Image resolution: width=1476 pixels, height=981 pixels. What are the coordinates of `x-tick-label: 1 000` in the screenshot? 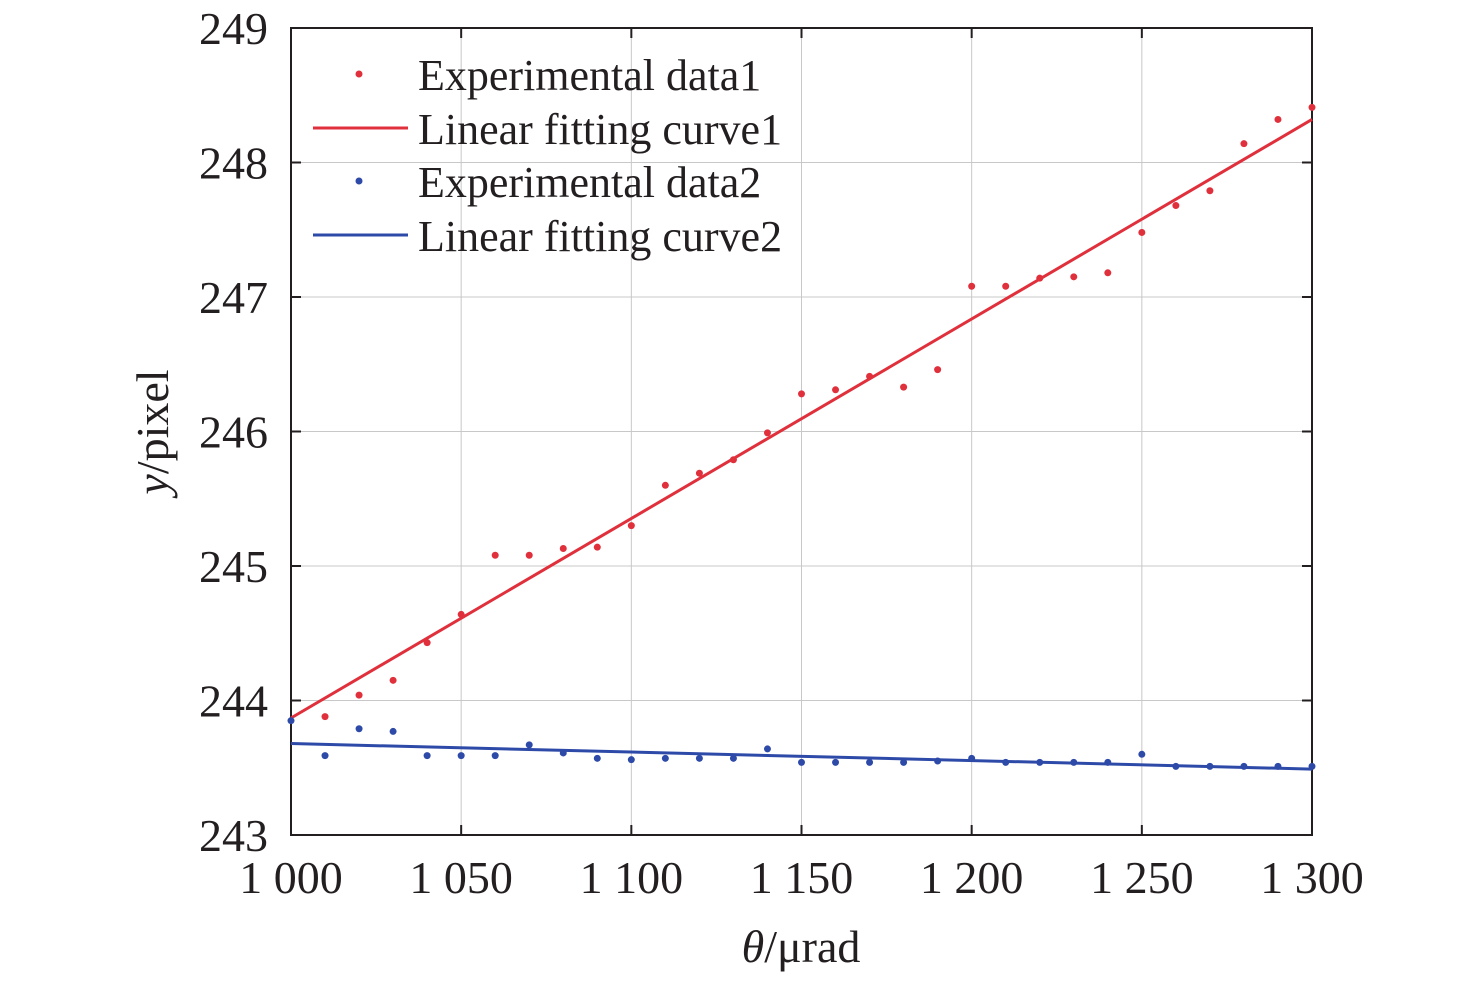 It's located at (291, 877).